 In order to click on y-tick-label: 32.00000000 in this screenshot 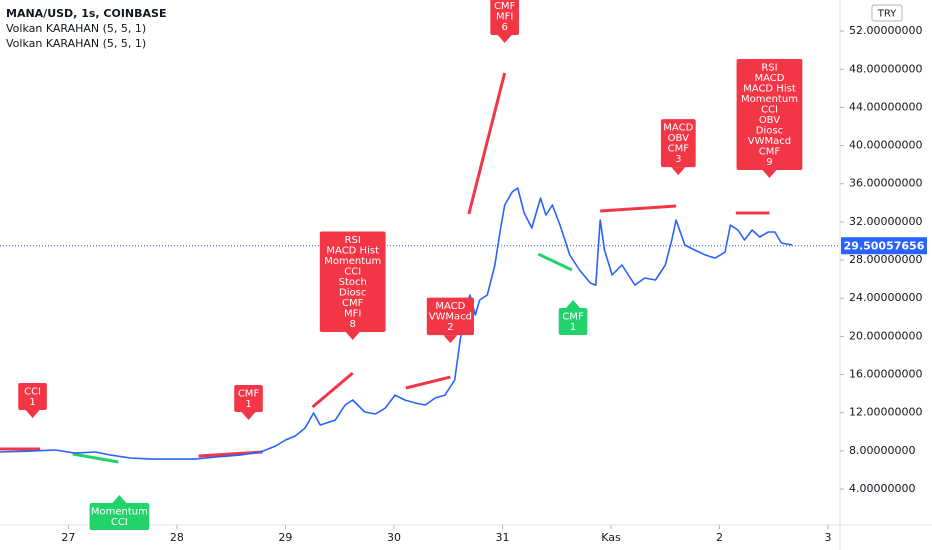, I will do `click(885, 221)`.